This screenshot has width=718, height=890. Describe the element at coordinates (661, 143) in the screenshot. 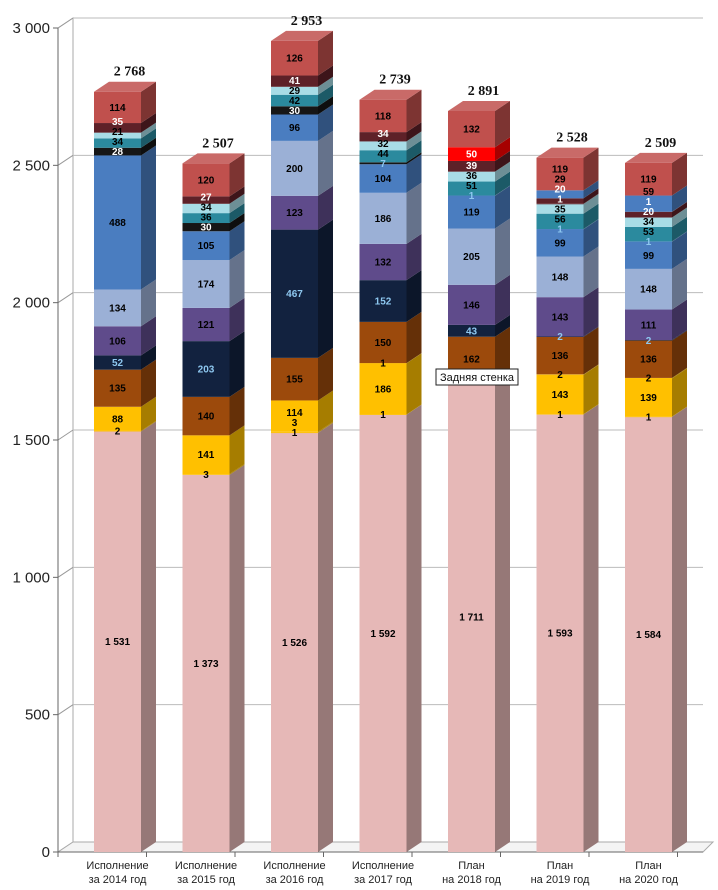

I see `bar-total-label: 2 509` at that location.